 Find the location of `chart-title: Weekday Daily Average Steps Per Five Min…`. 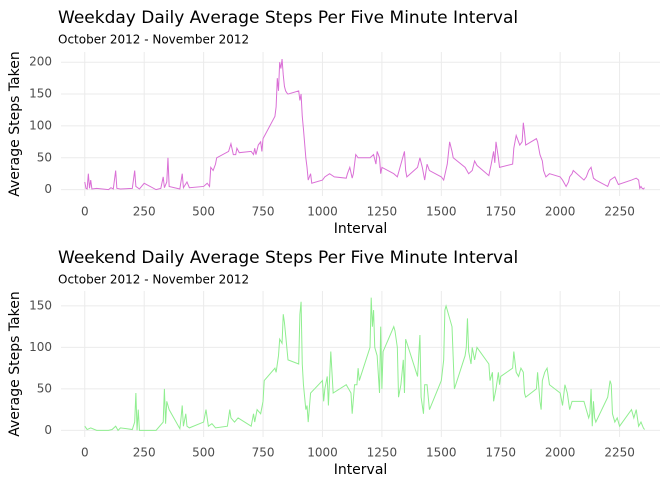

chart-title: Weekday Daily Average Steps Per Five Min… is located at coordinates (288, 18).